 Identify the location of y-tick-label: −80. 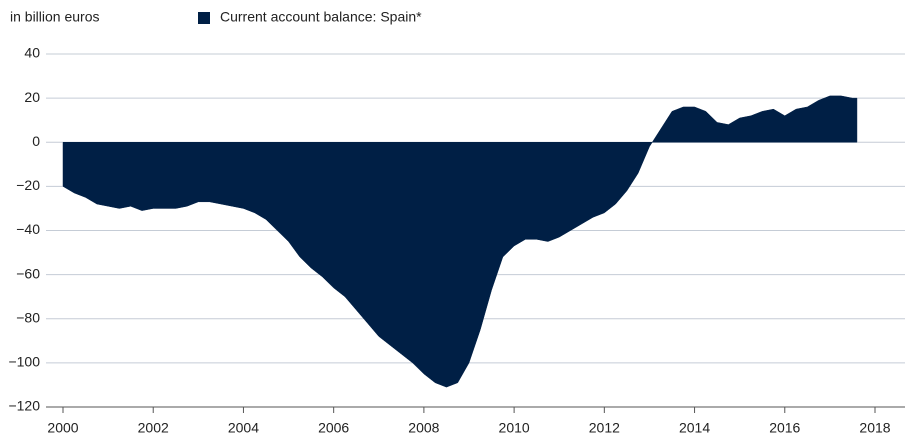
(28, 317).